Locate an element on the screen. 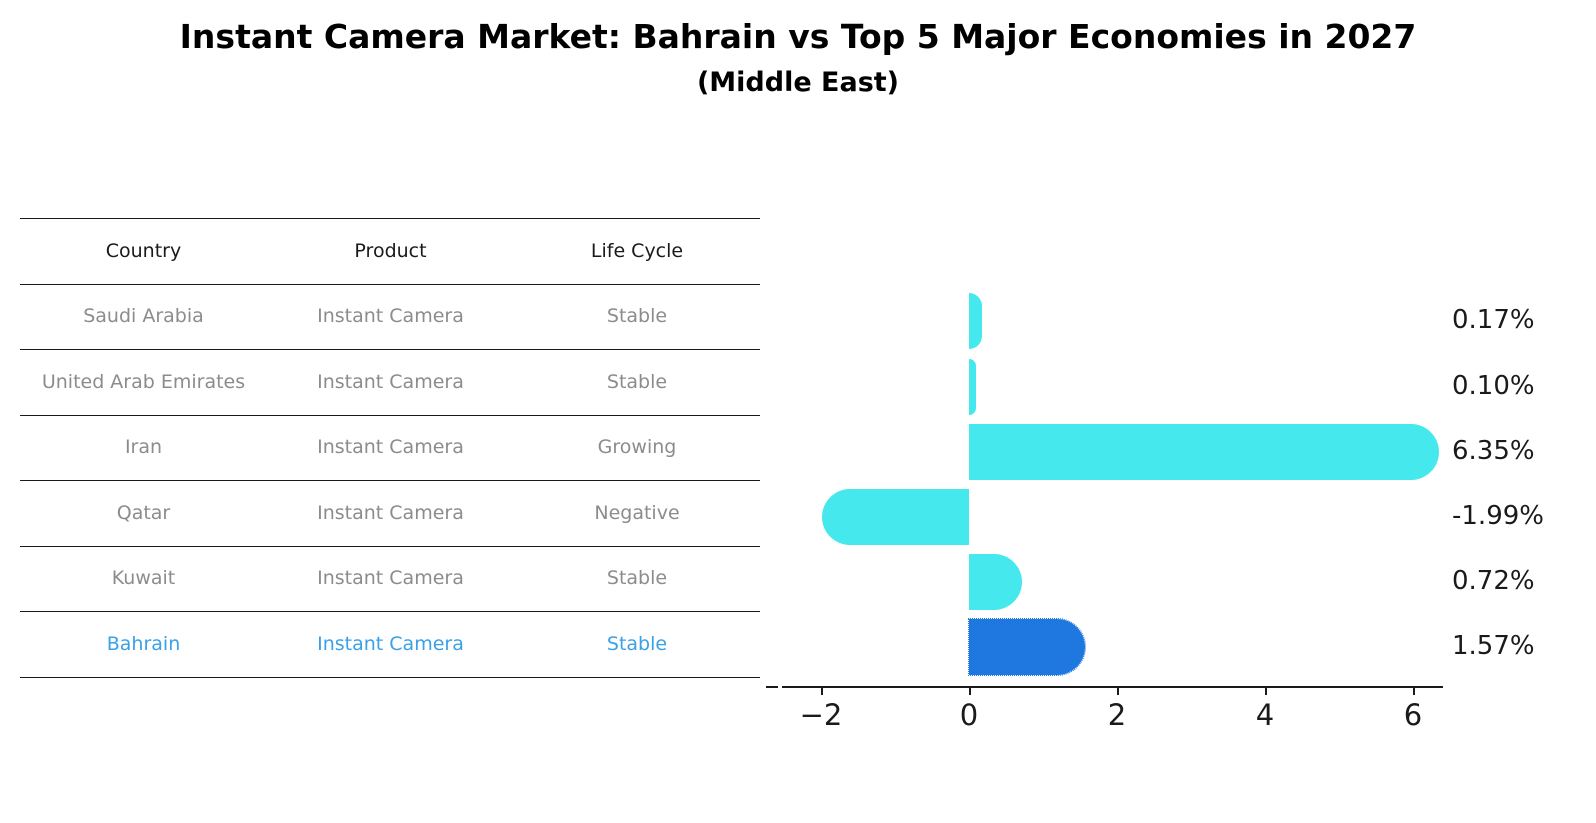 The width and height of the screenshot is (1596, 823). table-row: Saudi Arabia Instant Camera Stable is located at coordinates (390, 317).